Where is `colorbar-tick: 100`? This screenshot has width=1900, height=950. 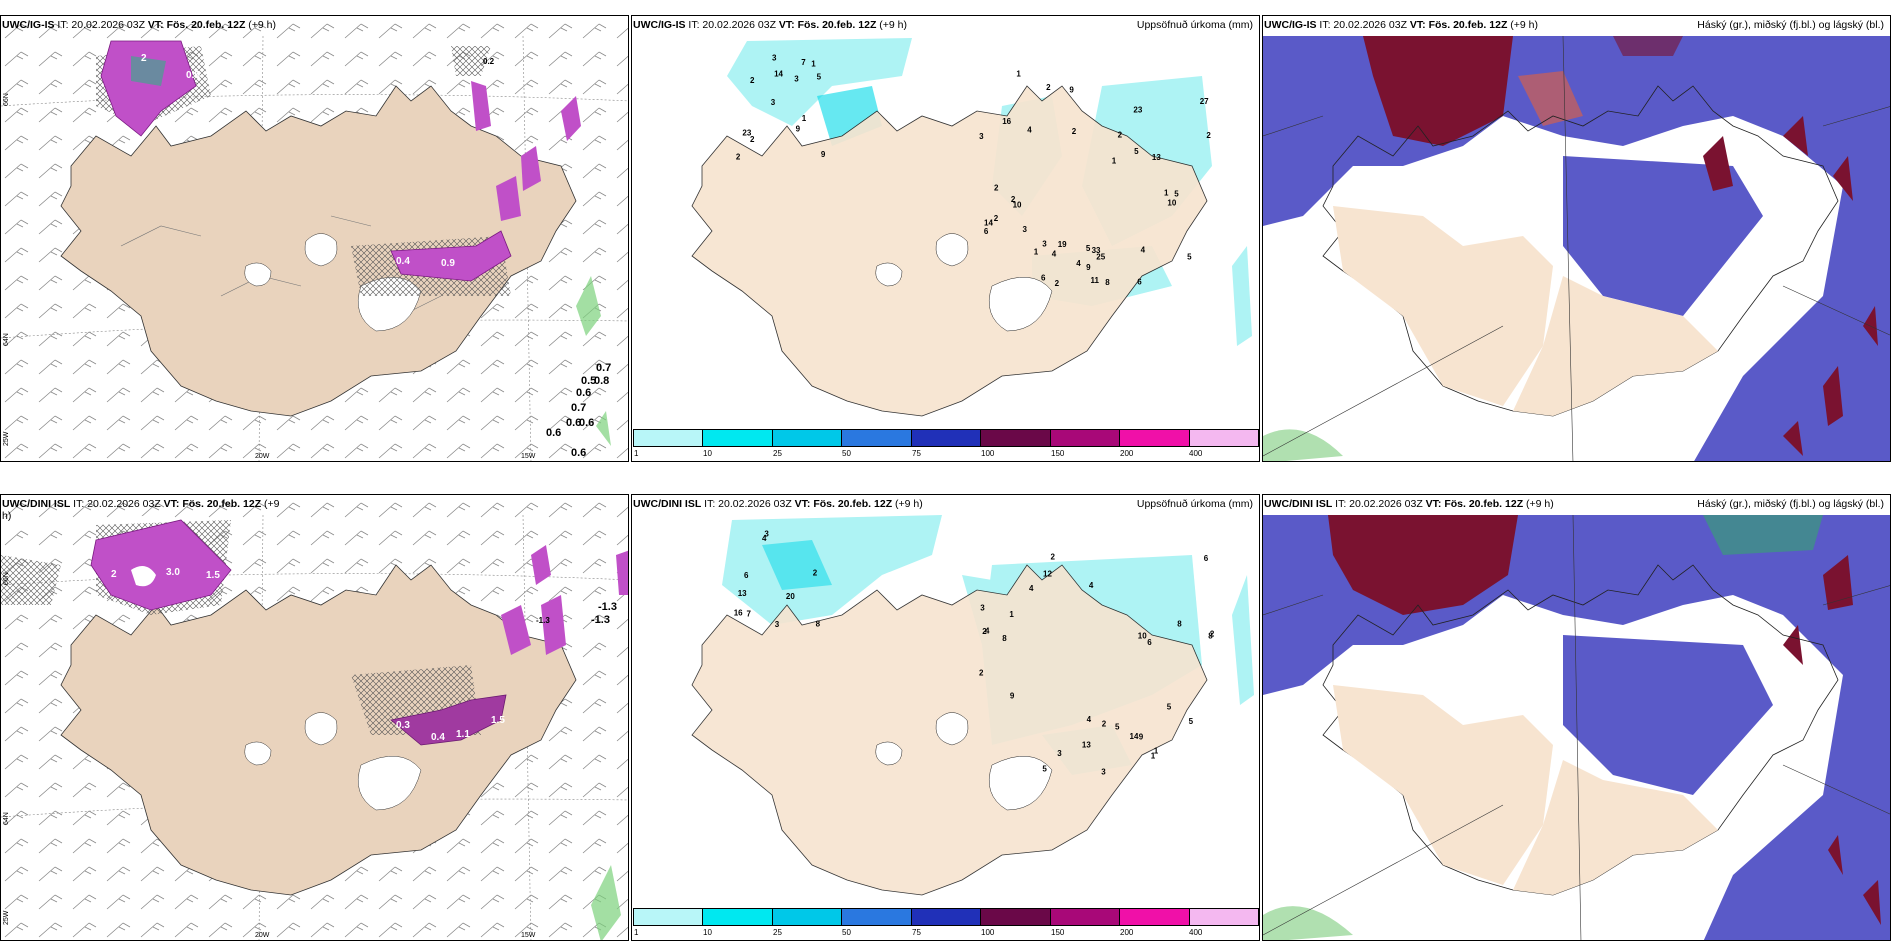 colorbar-tick: 100 is located at coordinates (988, 932).